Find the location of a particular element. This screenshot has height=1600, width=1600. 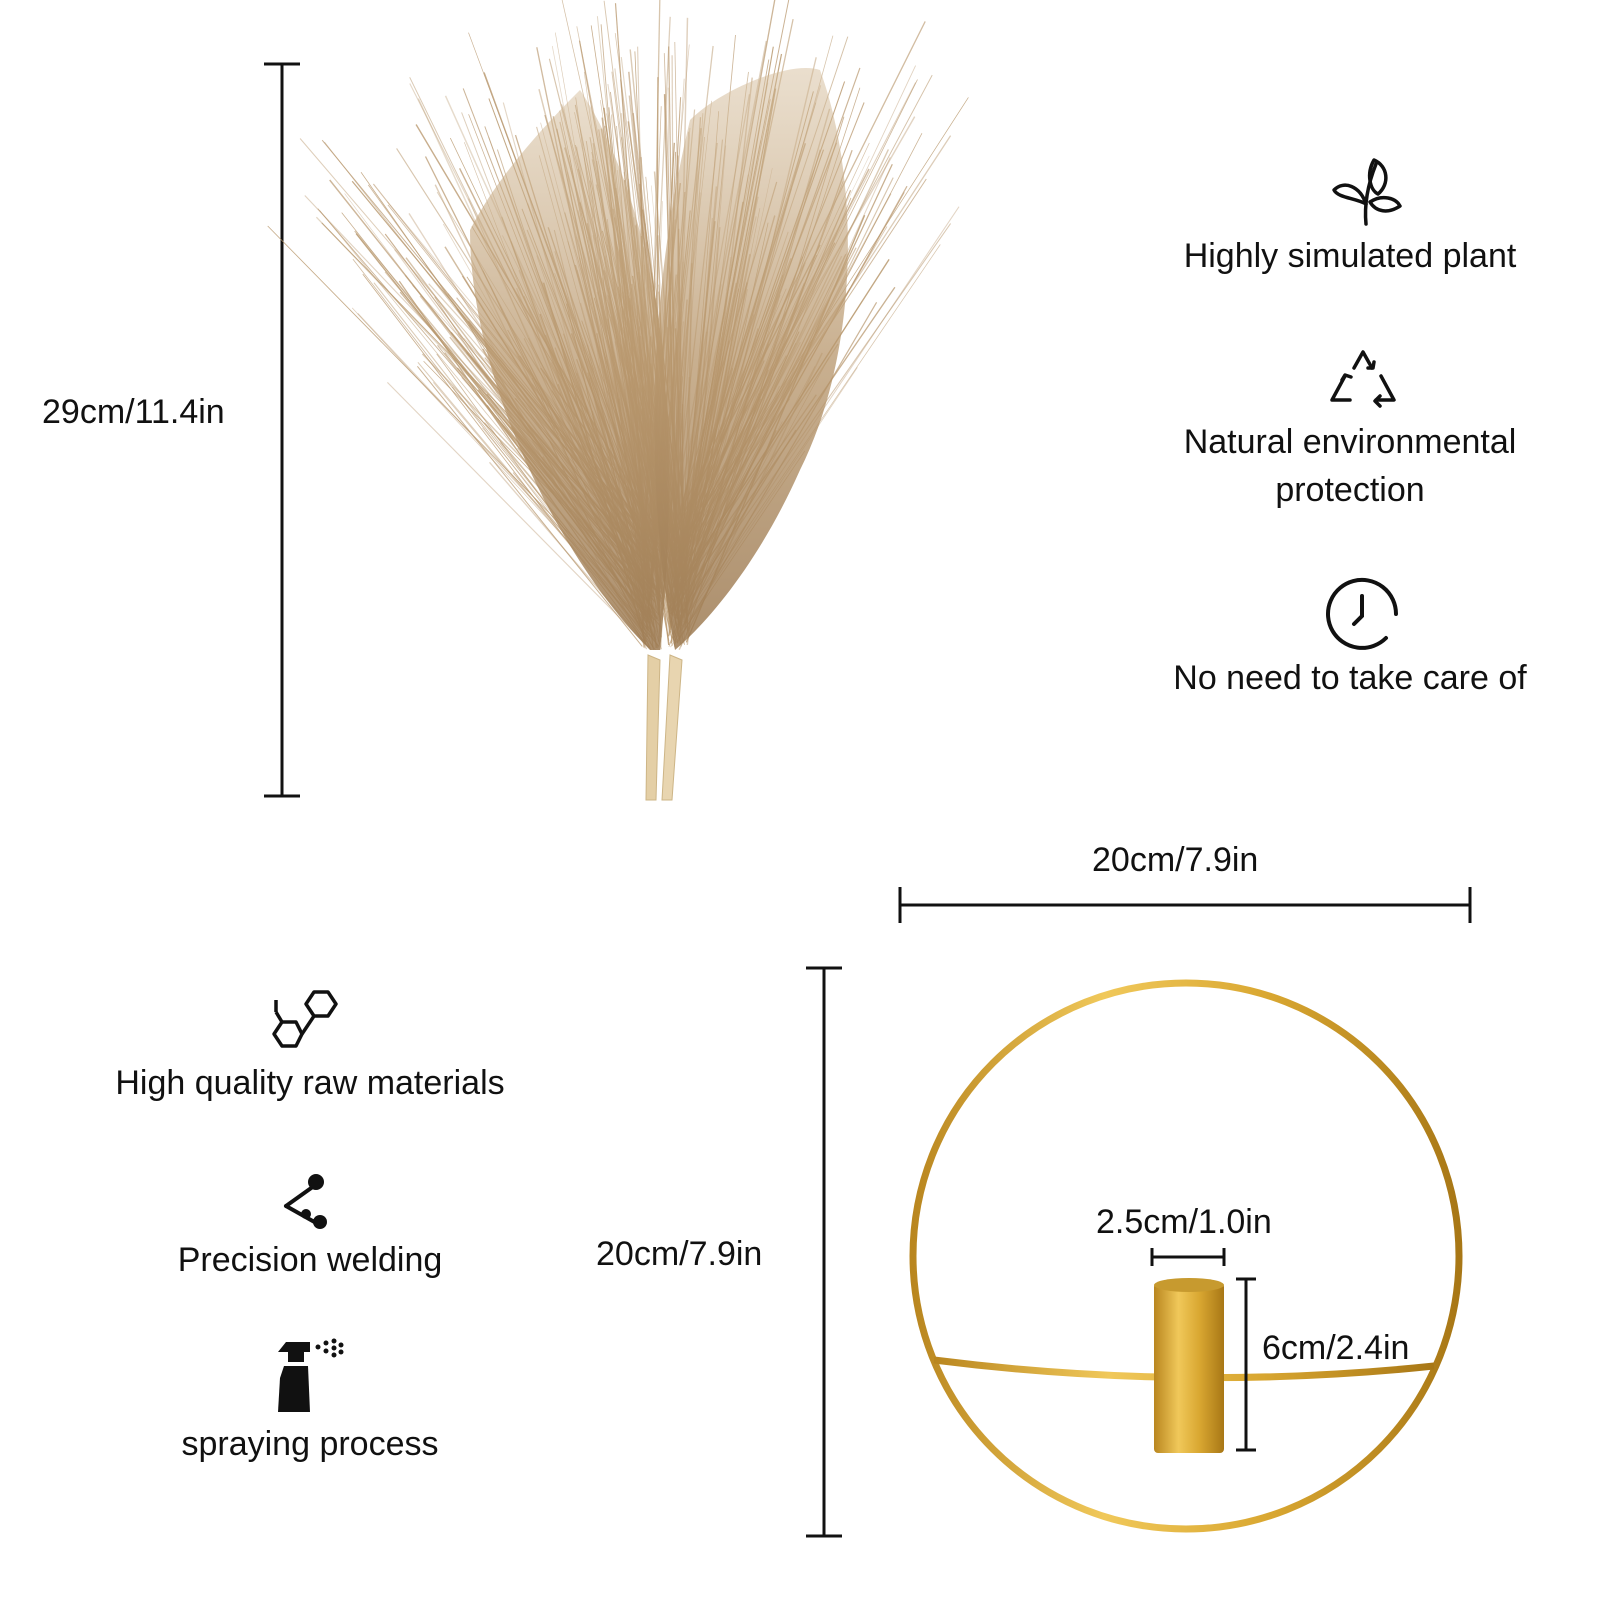

feature-eco-label-line2: protection is located at coordinates (1350, 490).